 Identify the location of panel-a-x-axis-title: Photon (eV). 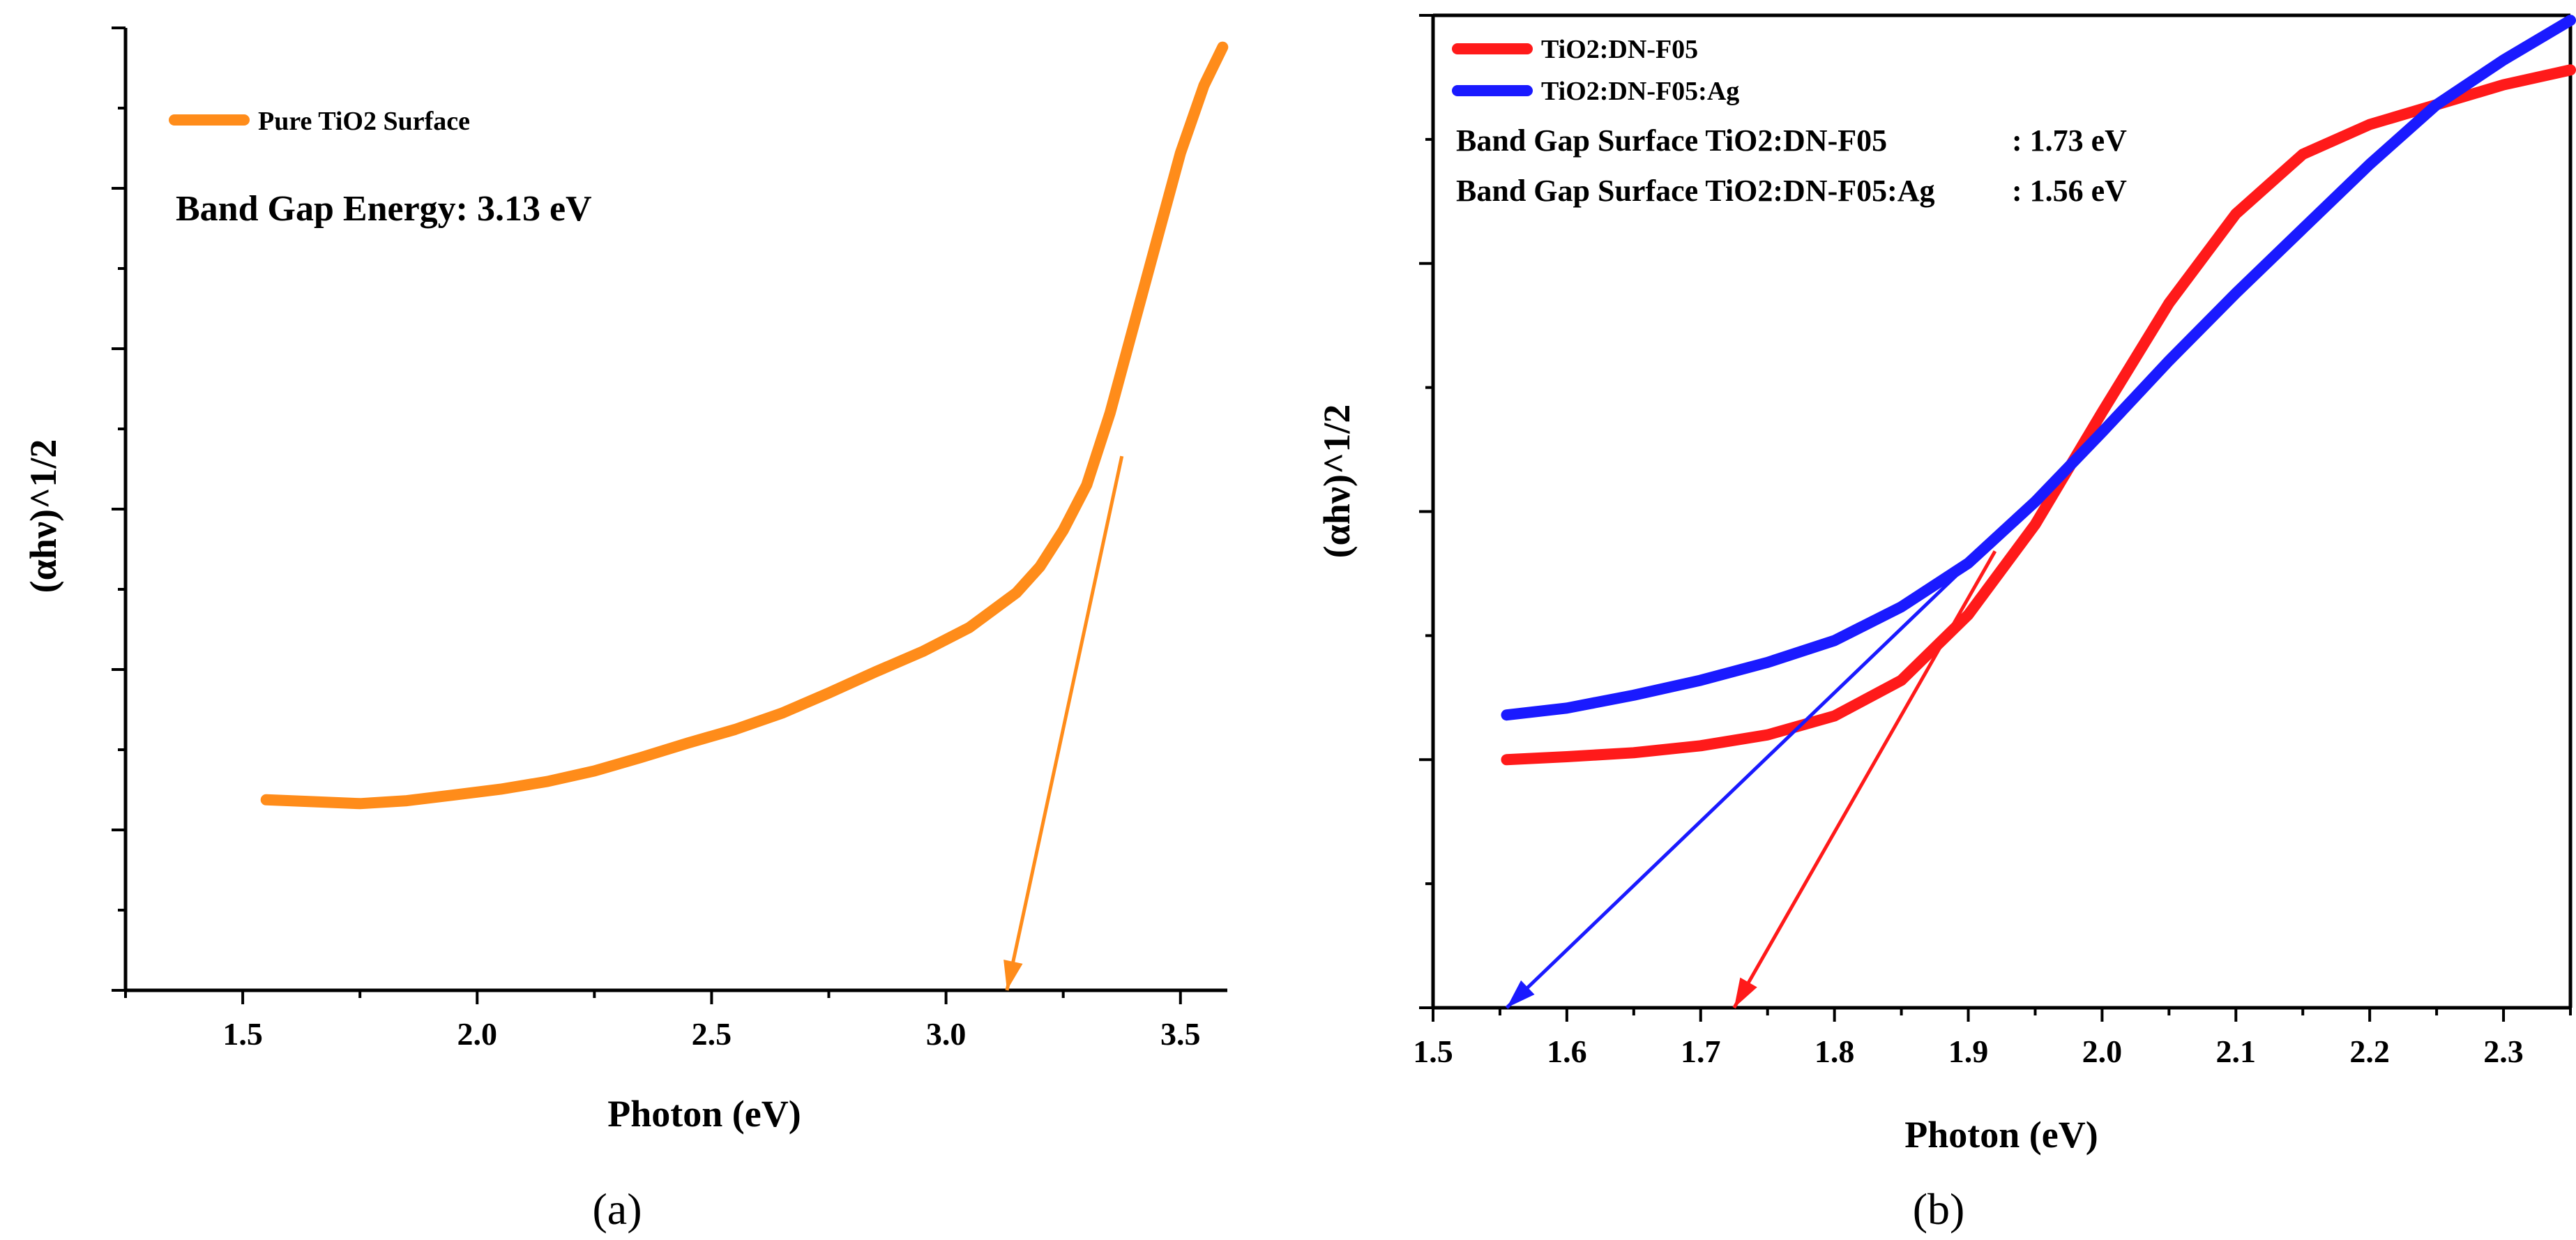
(704, 1114).